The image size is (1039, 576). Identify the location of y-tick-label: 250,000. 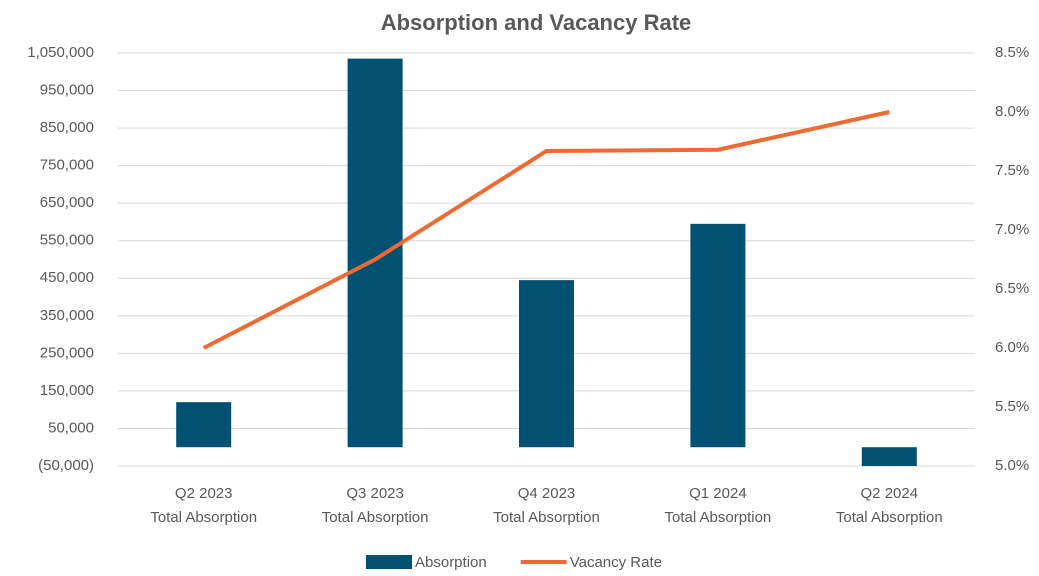
(67, 352).